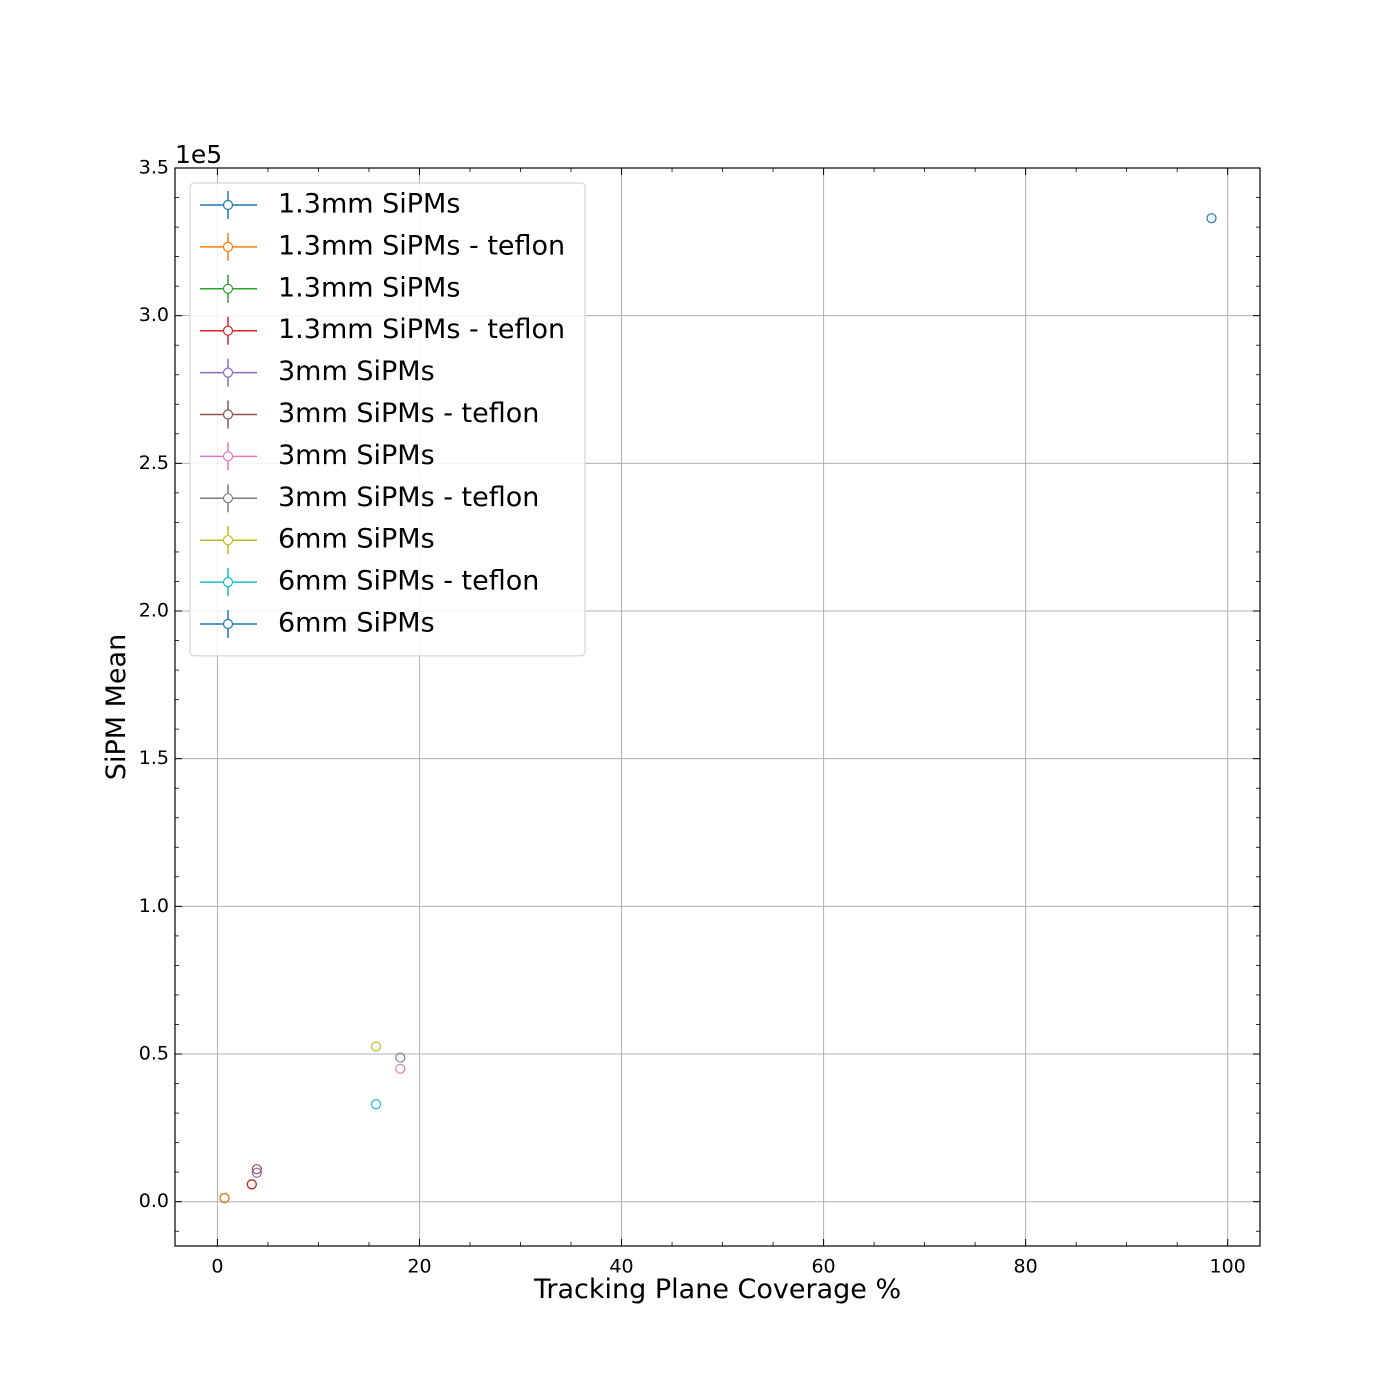 The image size is (1400, 1400). What do you see at coordinates (154, 315) in the screenshot?
I see `y-tick-label: 3.0` at bounding box center [154, 315].